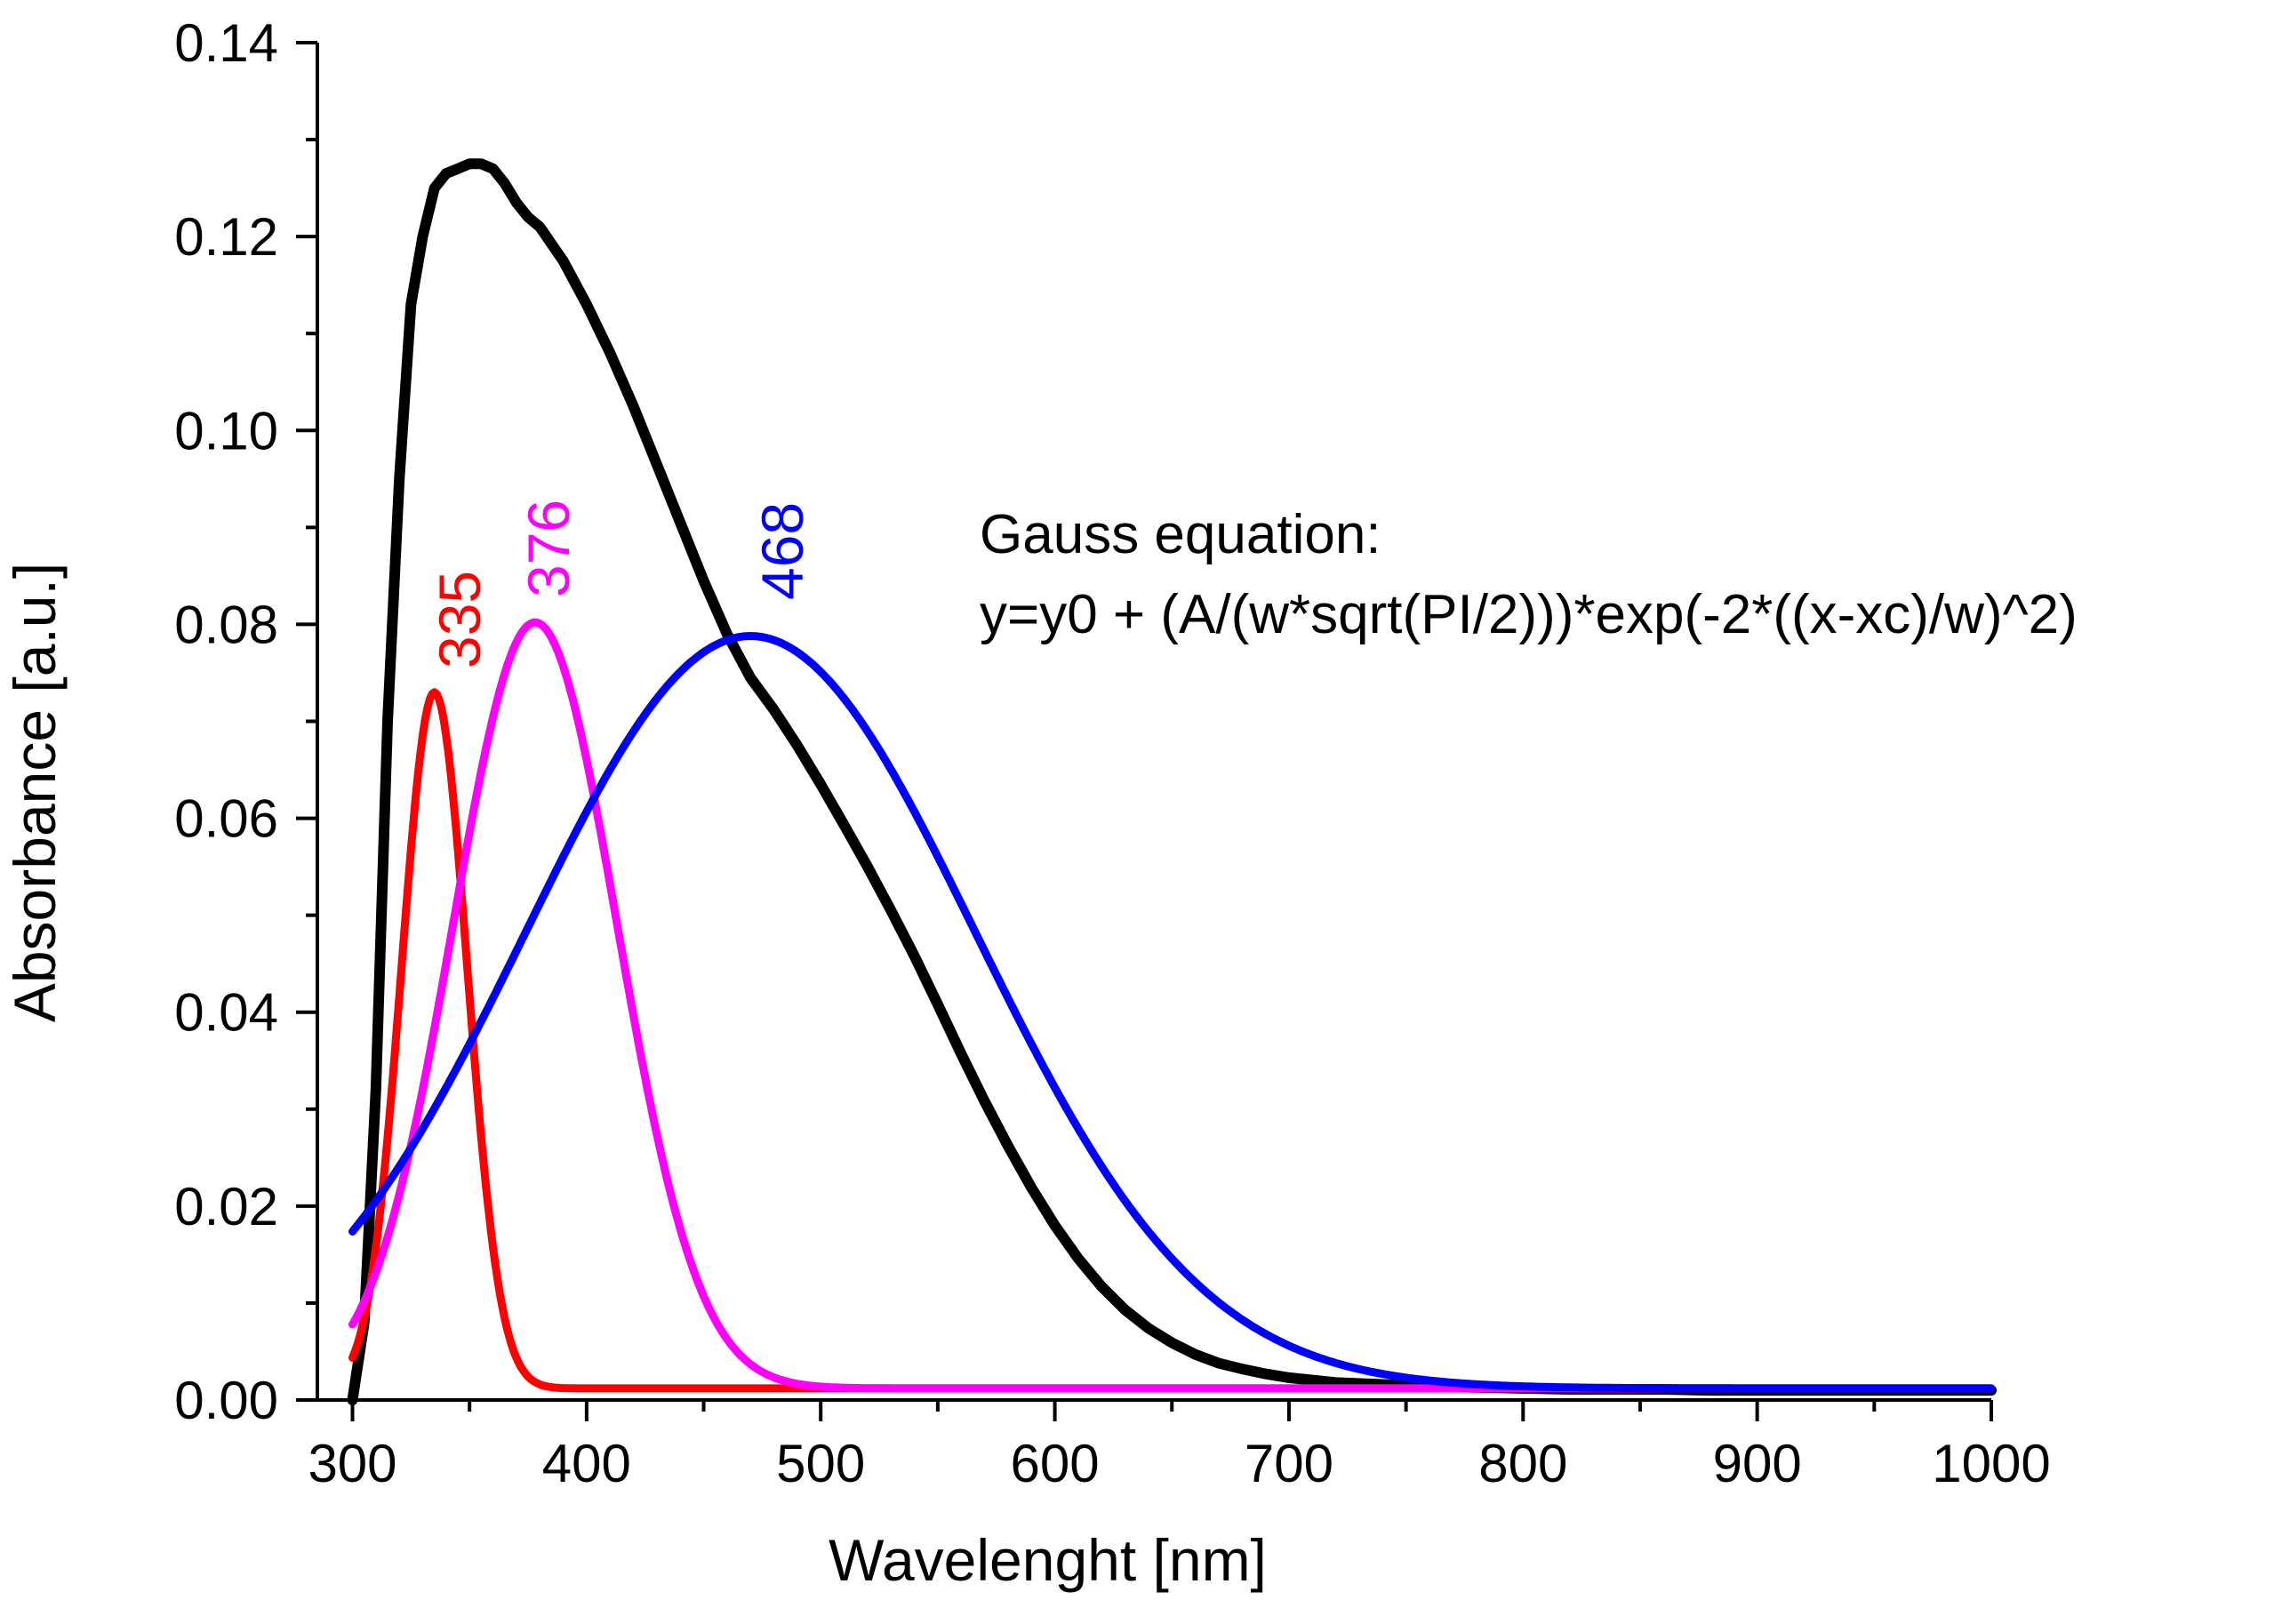 This screenshot has width=2282, height=1624. What do you see at coordinates (1180, 534) in the screenshot?
I see `gauss-equation-heading: Gauss equation:` at bounding box center [1180, 534].